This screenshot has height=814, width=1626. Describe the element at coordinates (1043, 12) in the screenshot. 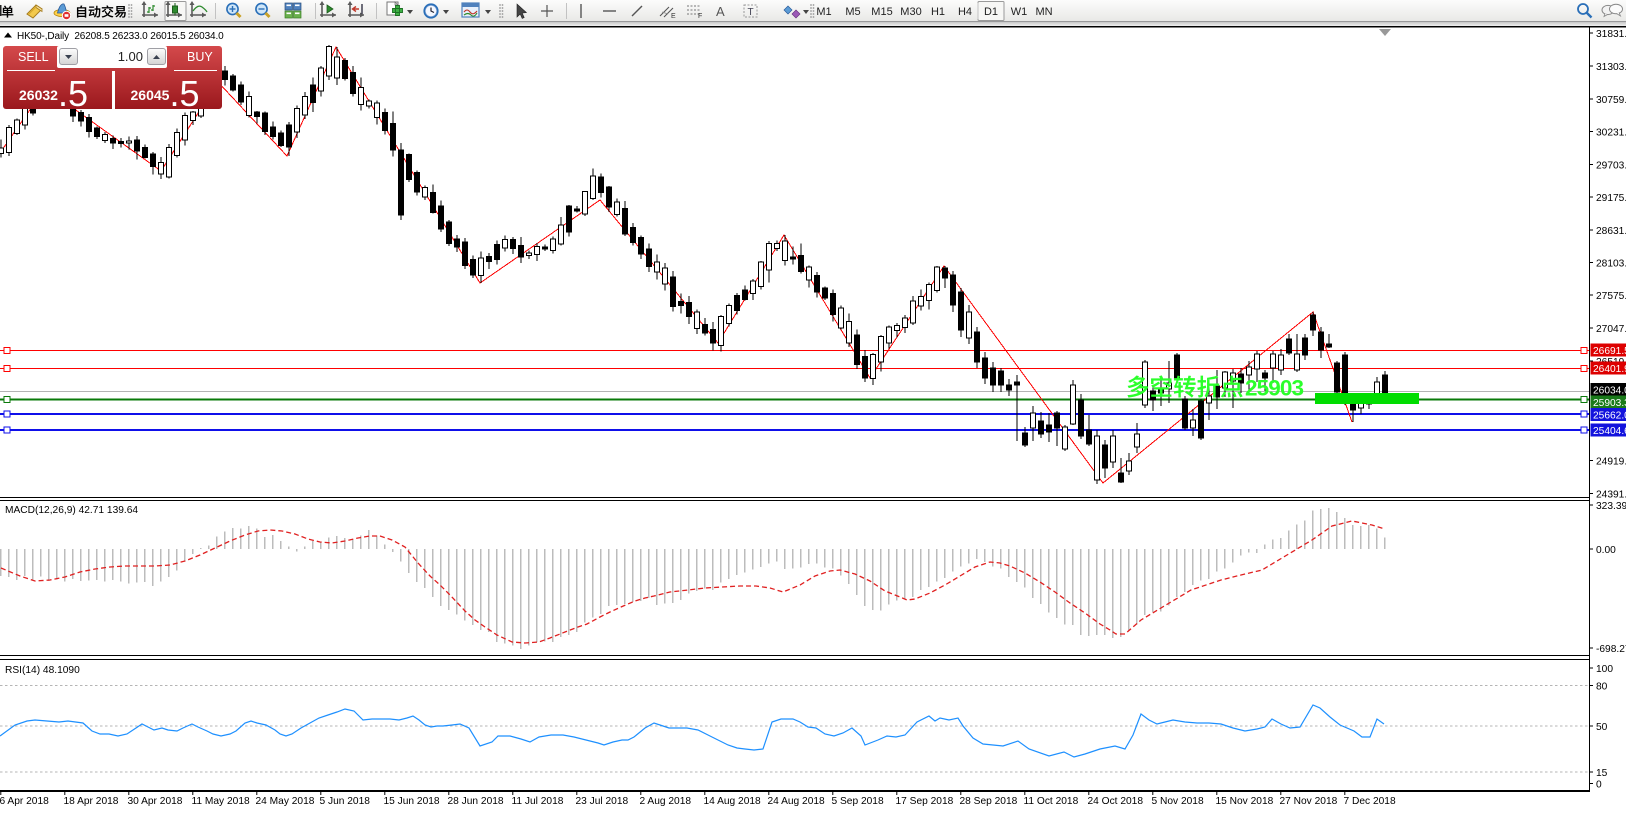

I see `svg-text: MN` at that location.